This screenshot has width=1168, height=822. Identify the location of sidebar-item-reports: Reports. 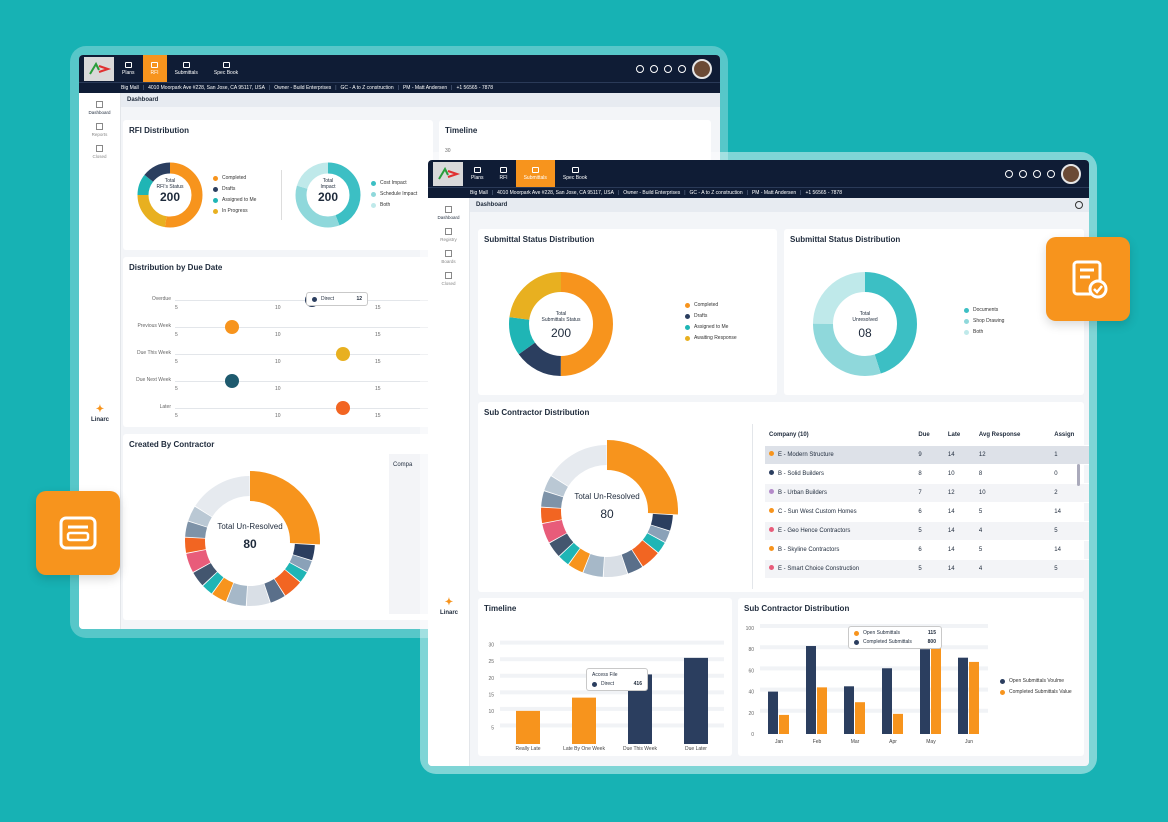
(99, 130).